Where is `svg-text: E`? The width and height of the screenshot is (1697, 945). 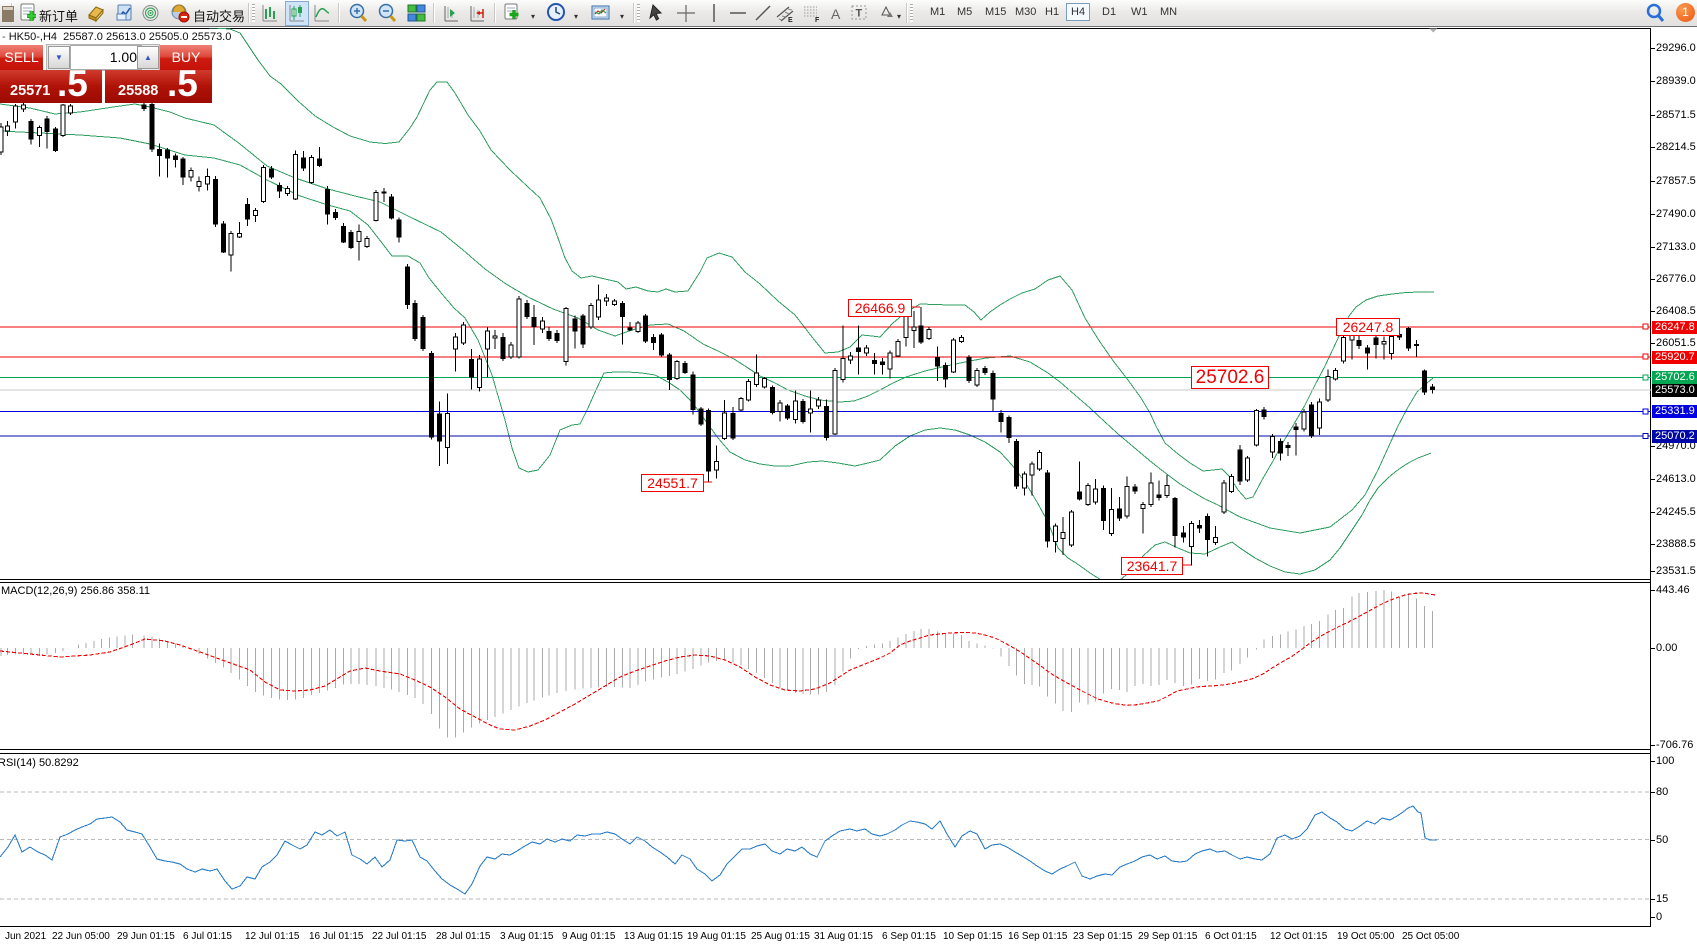 svg-text: E is located at coordinates (790, 20).